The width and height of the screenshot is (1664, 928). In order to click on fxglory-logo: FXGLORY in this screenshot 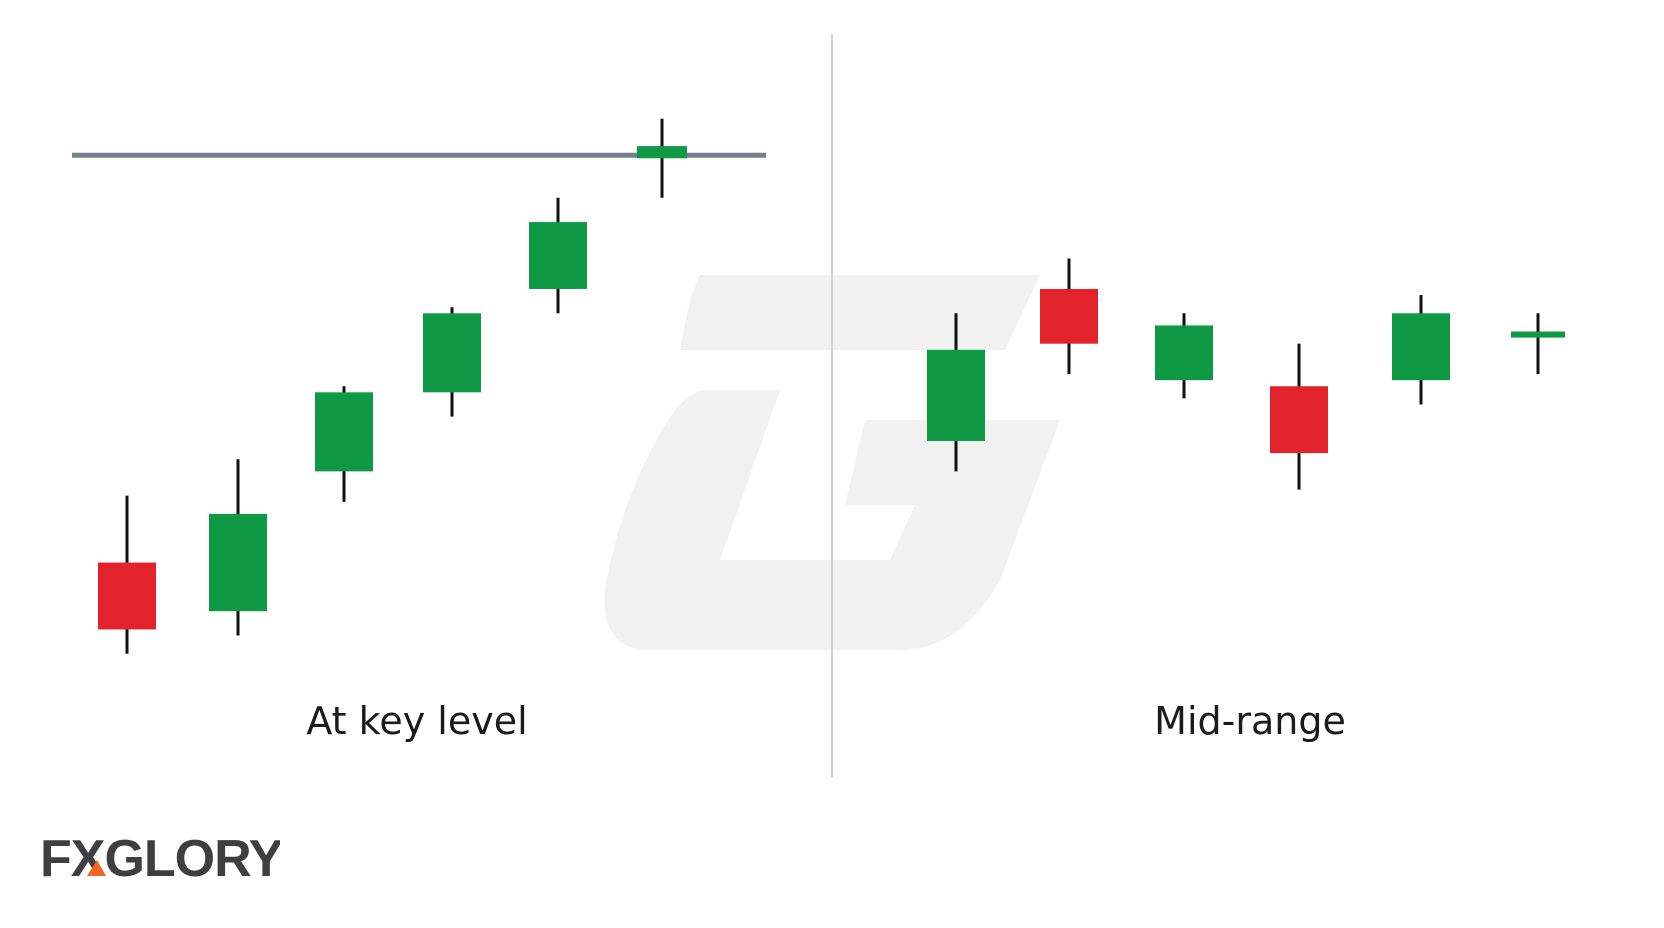, I will do `click(160, 858)`.